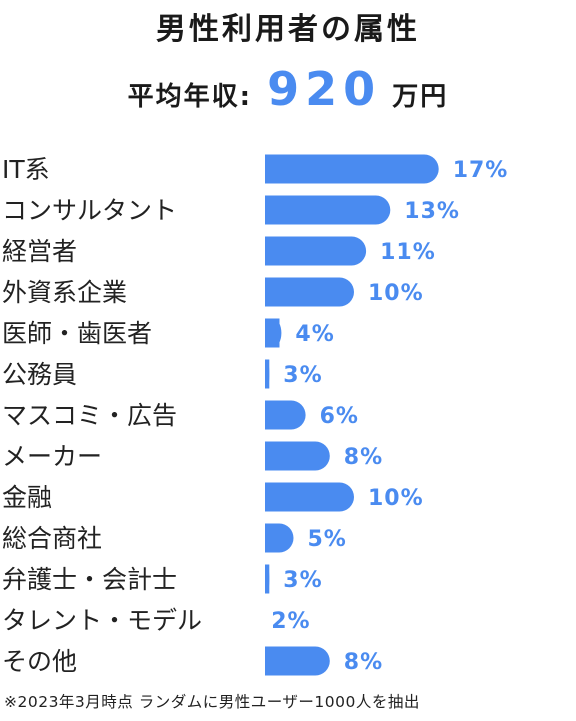 Image resolution: width=576 pixels, height=721 pixels. I want to click on value-label: 4%, so click(314, 334).